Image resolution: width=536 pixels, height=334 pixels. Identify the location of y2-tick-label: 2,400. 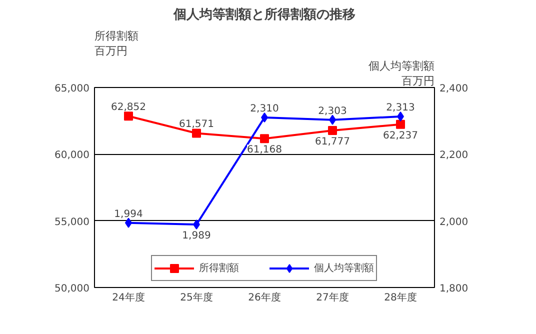
(454, 89).